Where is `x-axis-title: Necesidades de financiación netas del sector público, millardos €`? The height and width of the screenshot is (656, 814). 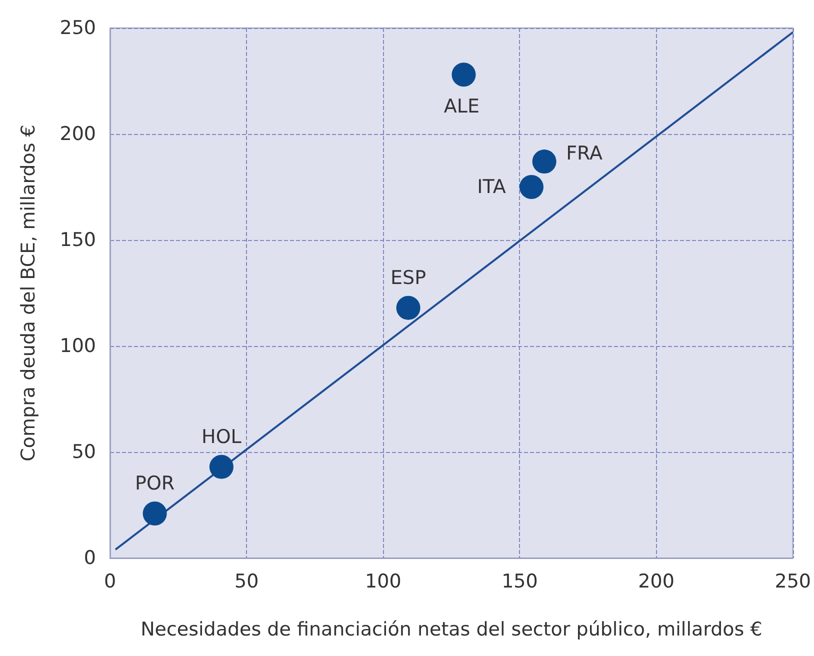
x-axis-title: Necesidades de financiación netas del sector público, millardos € is located at coordinates (451, 629).